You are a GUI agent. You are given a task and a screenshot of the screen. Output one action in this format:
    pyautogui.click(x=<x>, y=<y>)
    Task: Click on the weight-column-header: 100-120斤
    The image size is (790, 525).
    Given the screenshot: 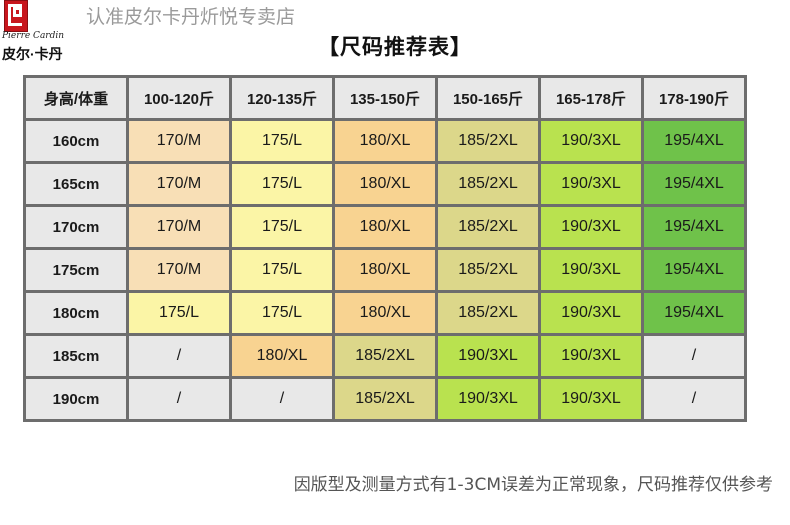 What is the action you would take?
    pyautogui.click(x=179, y=98)
    